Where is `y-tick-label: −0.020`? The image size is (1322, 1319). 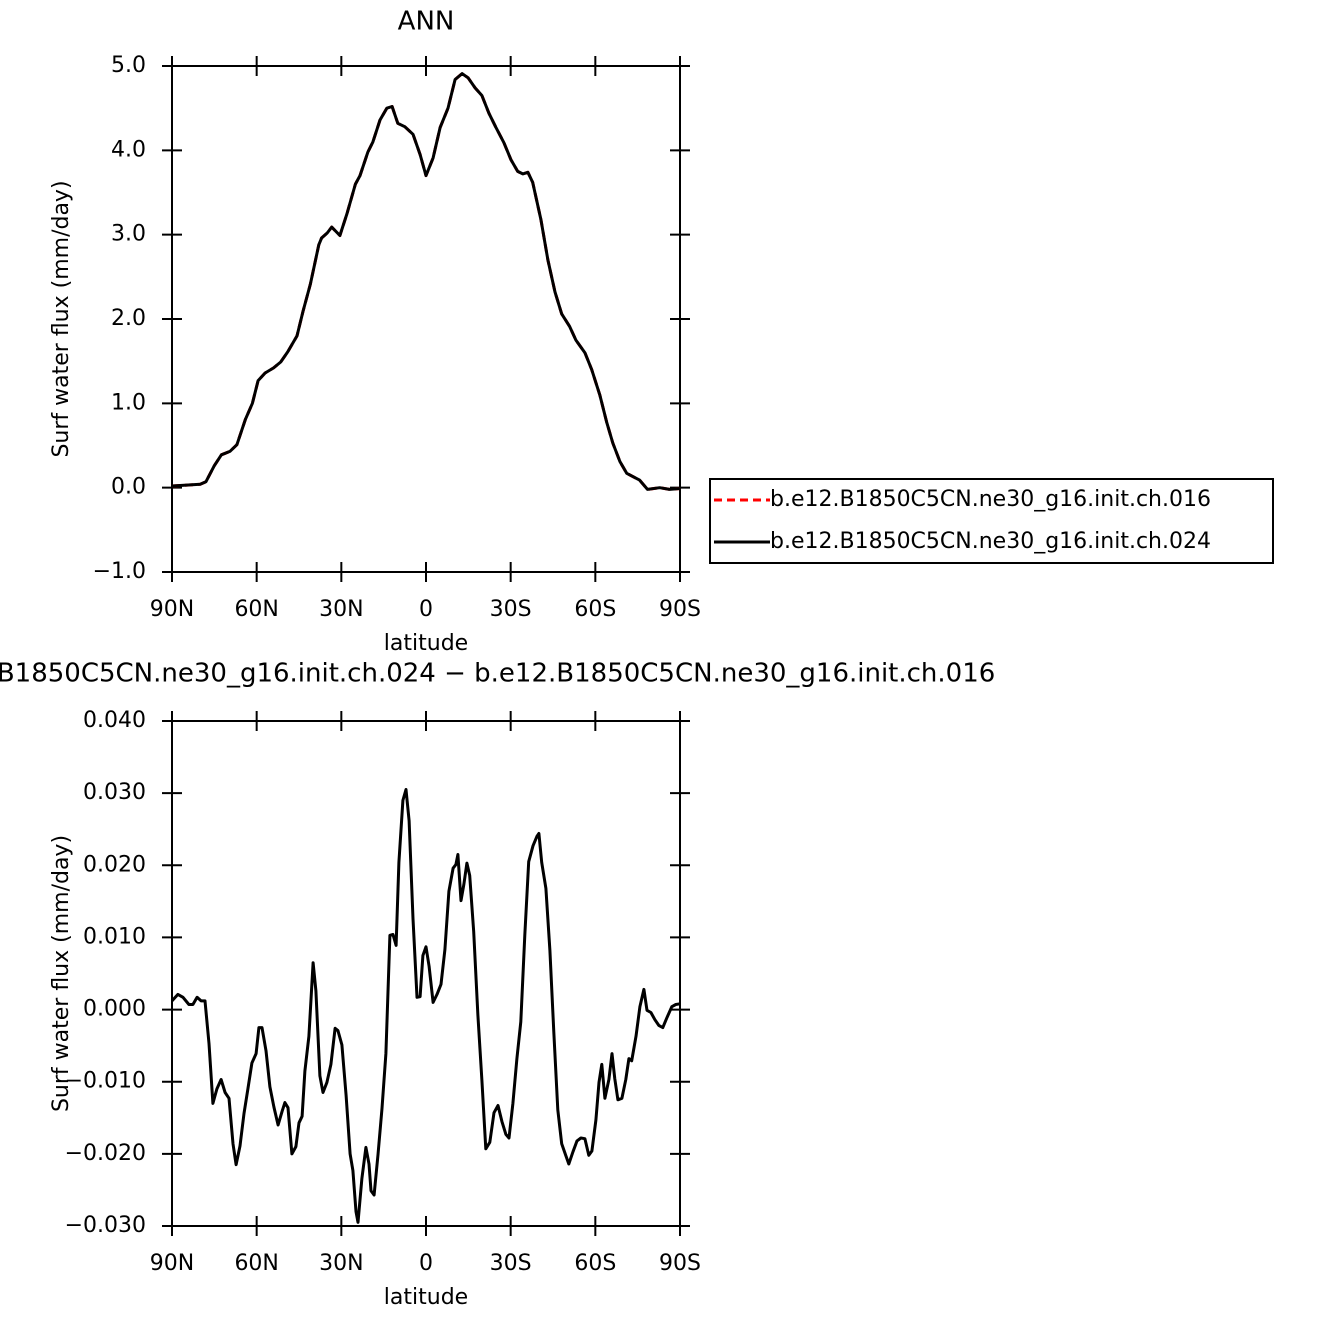 y-tick-label: −0.020 is located at coordinates (105, 1153).